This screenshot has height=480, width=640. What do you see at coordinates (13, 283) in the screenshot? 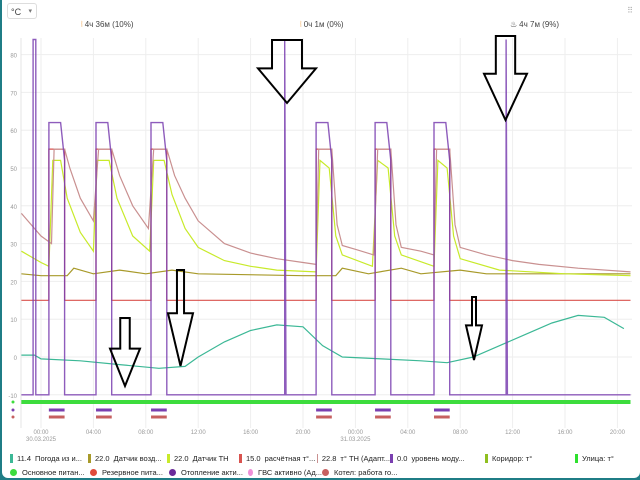
I see `y-tick-label: 20` at bounding box center [13, 283].